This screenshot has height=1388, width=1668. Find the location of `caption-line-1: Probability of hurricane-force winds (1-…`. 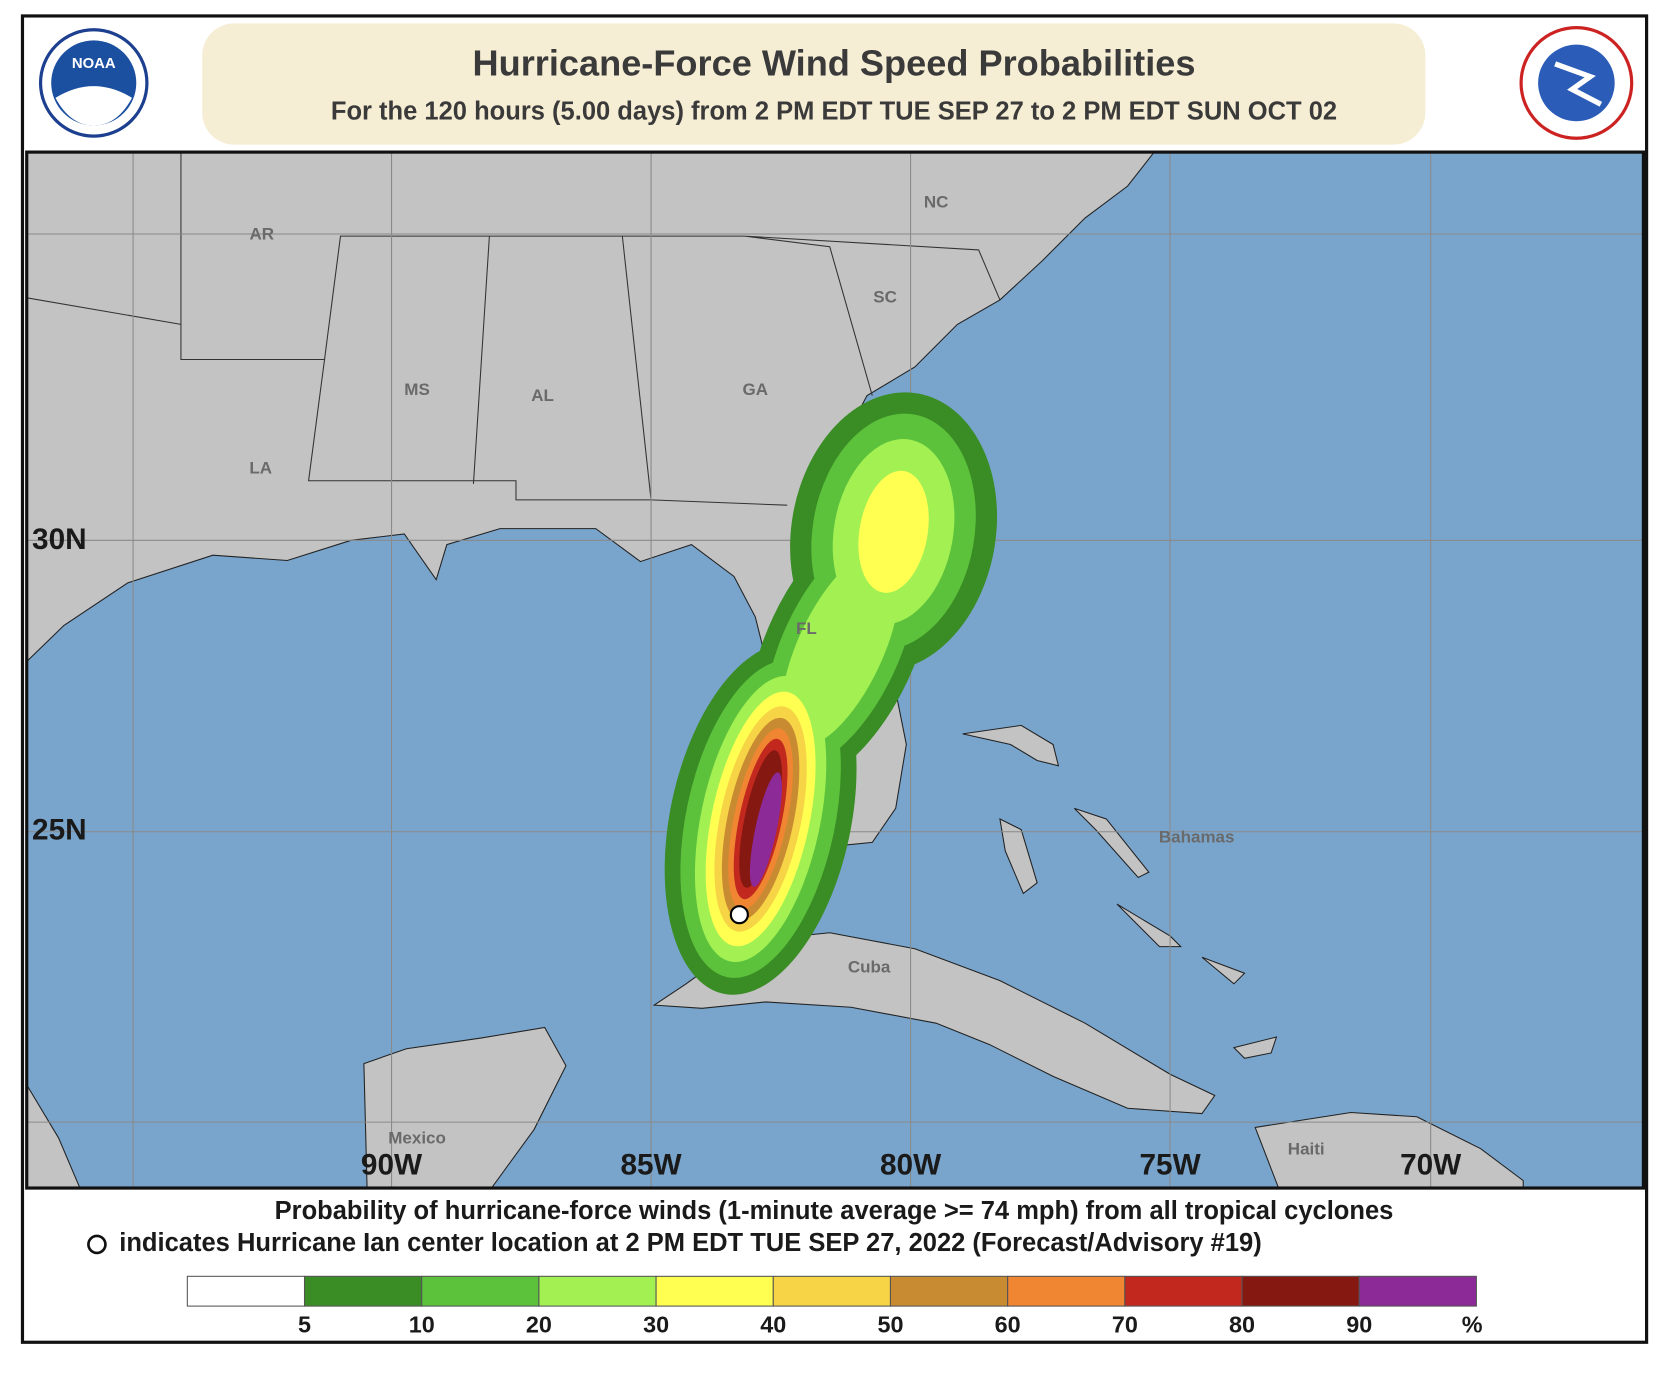

caption-line-1: Probability of hurricane-force winds (1-… is located at coordinates (834, 1211).